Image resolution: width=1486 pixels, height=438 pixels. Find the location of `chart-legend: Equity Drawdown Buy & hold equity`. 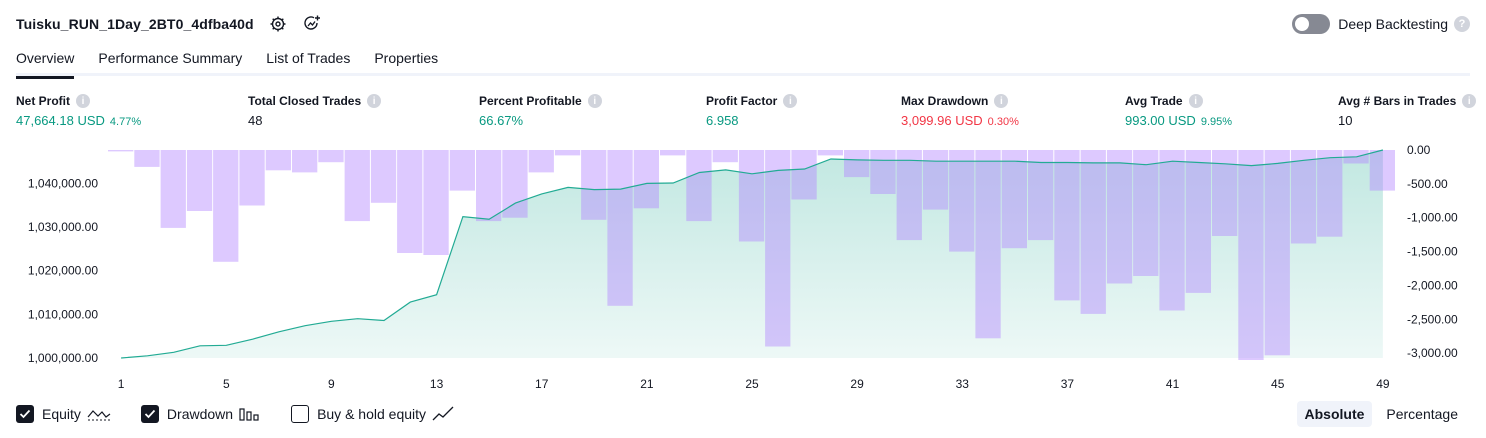

chart-legend: Equity Drawdown Buy & hold equity is located at coordinates (251, 414).